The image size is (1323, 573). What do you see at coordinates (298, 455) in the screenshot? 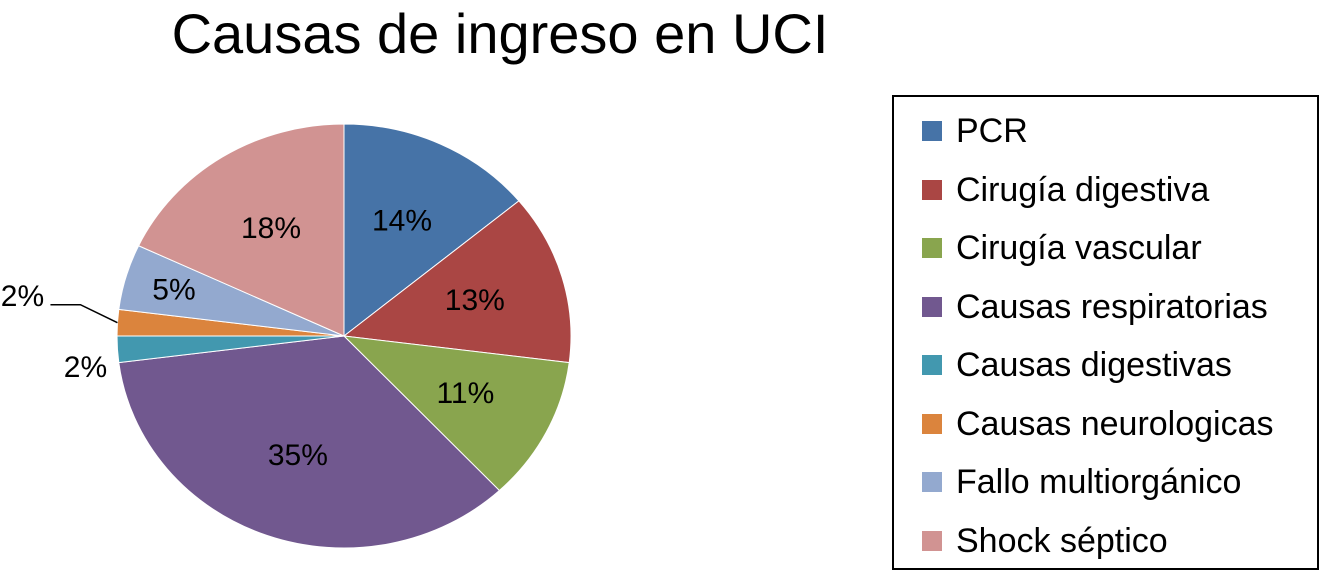
I see `data-label-causas-respiratorias: 35%` at bounding box center [298, 455].